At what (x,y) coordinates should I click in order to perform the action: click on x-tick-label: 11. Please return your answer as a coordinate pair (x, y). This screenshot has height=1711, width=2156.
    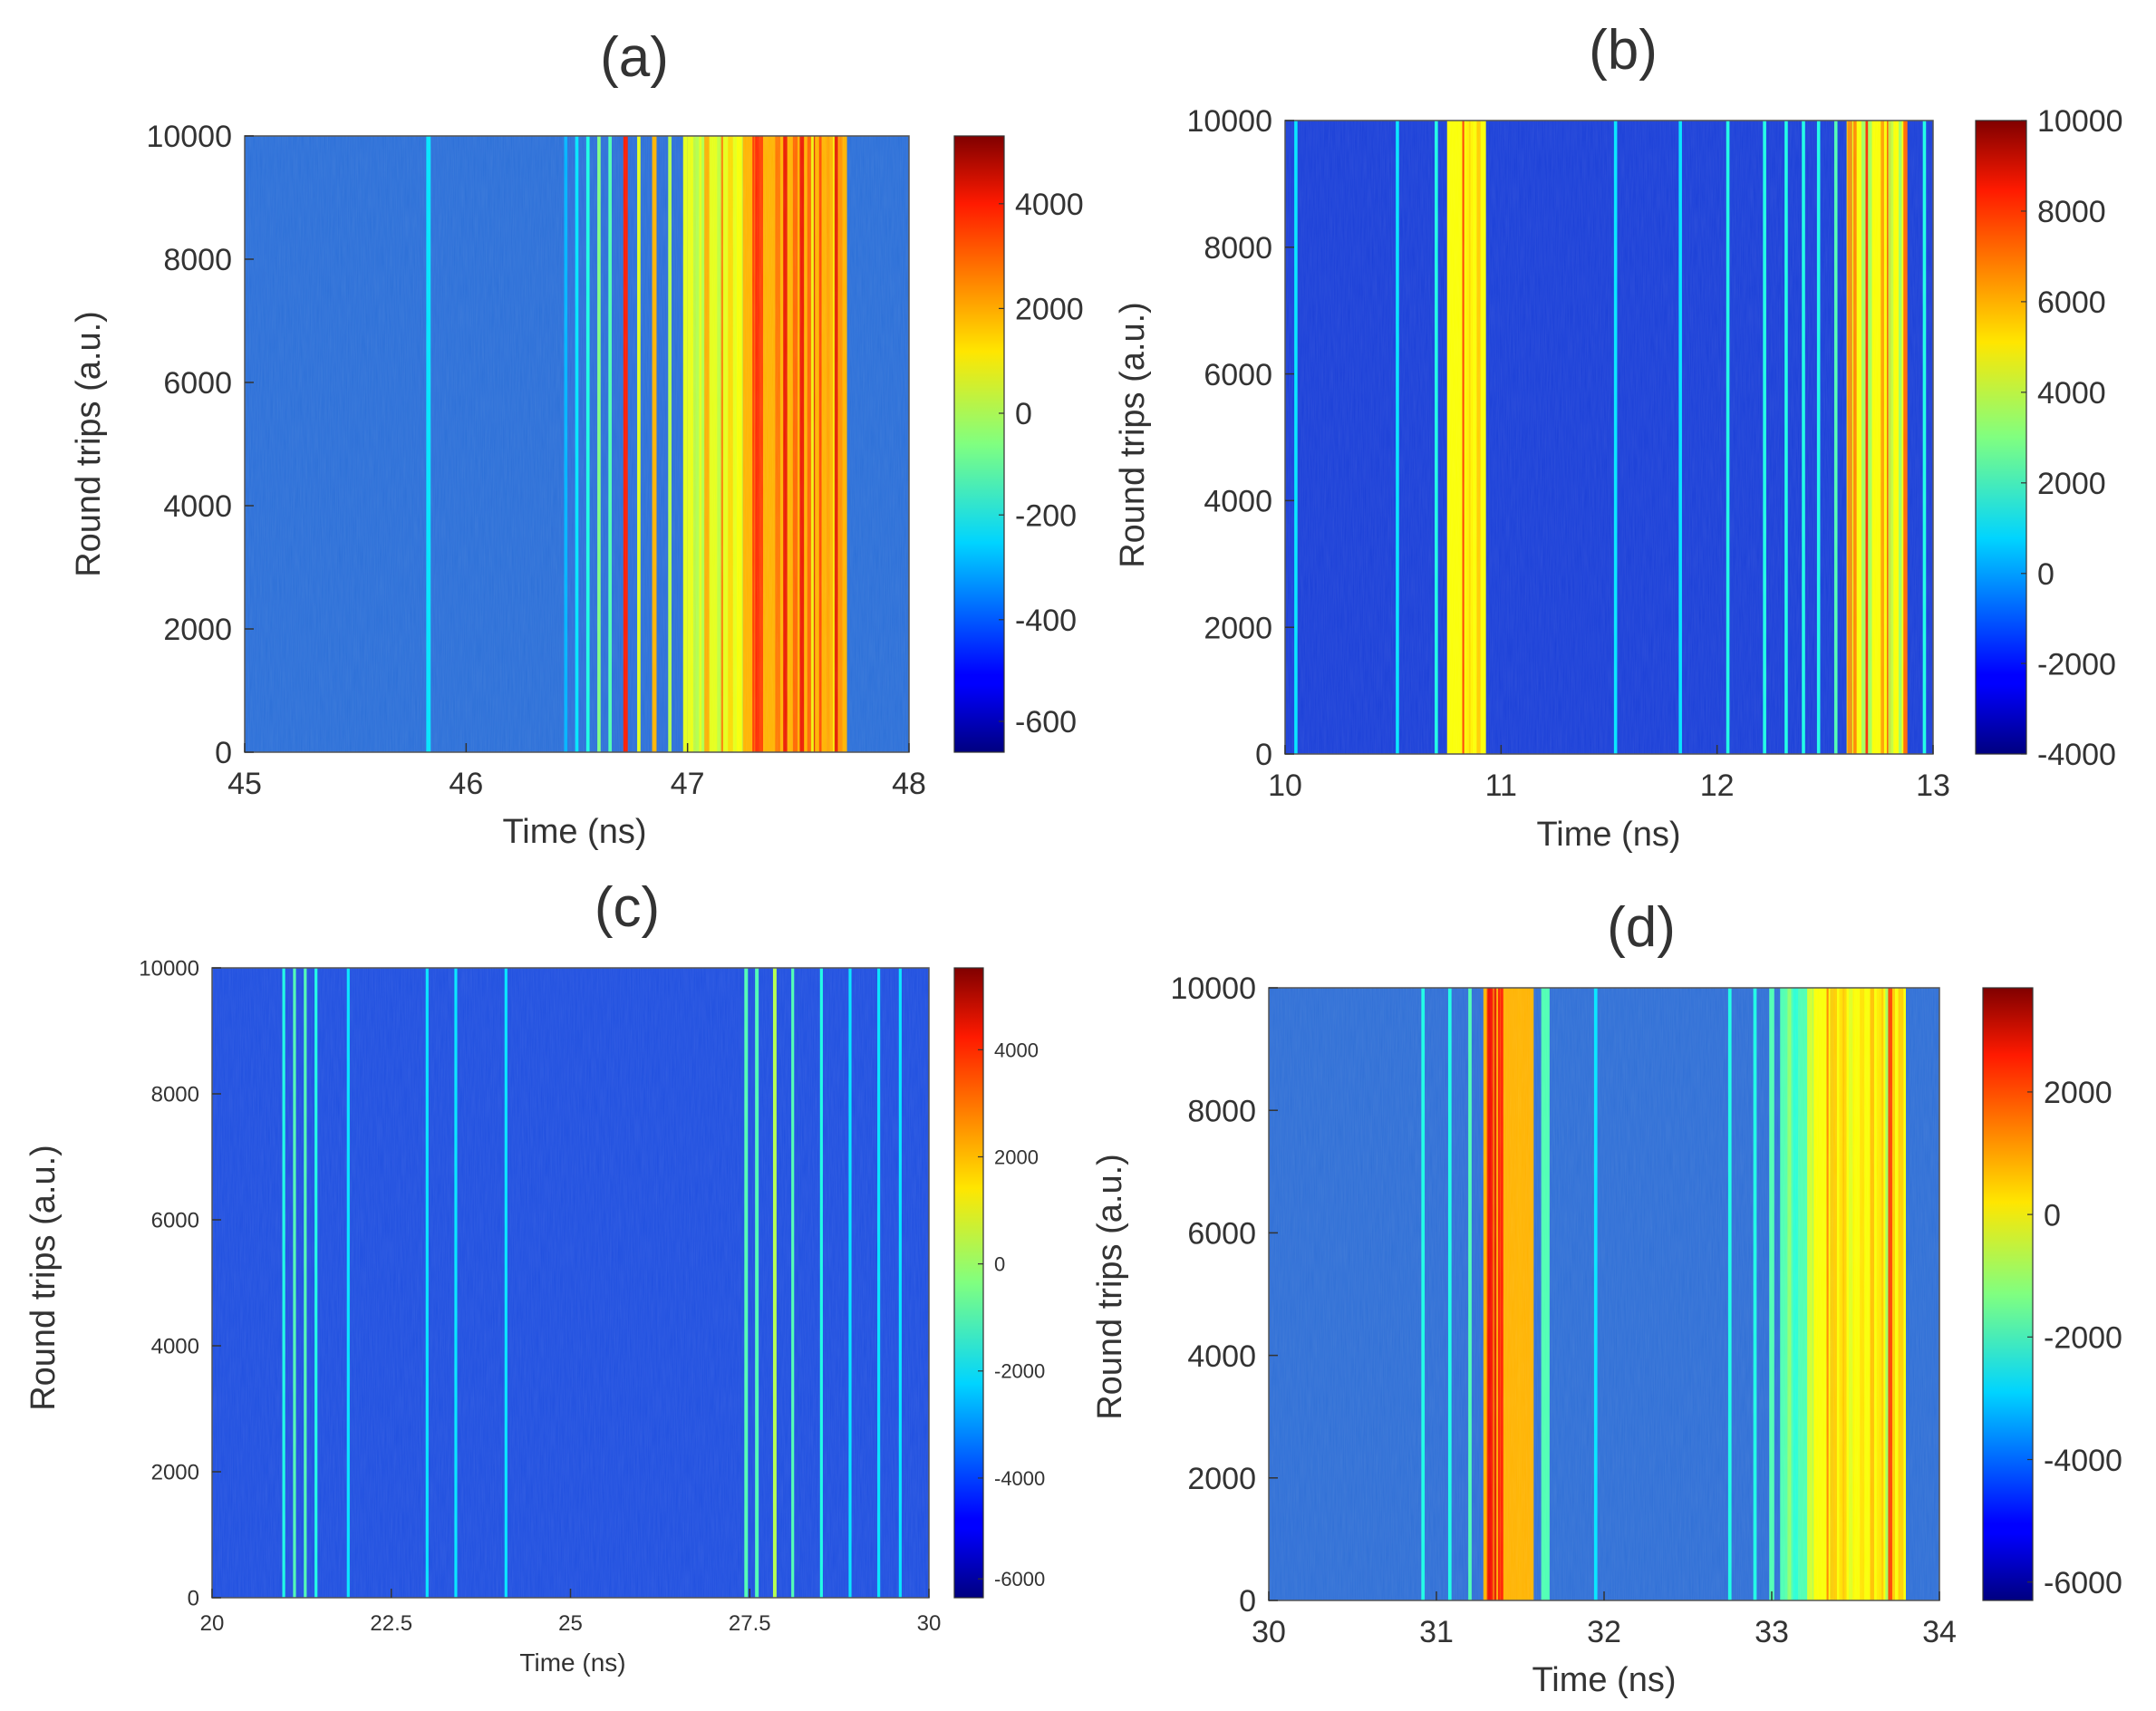
    Looking at the image, I should click on (1501, 785).